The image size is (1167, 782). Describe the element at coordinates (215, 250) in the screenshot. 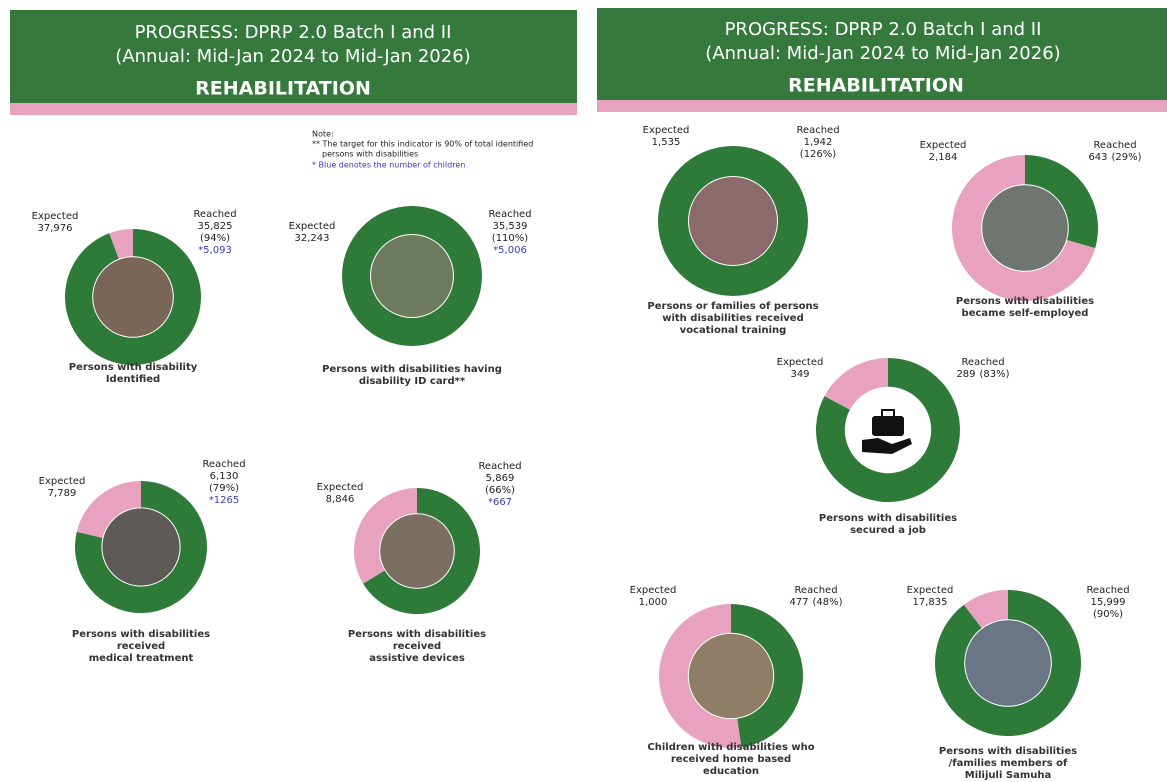

I see `children-count: *5,093` at that location.